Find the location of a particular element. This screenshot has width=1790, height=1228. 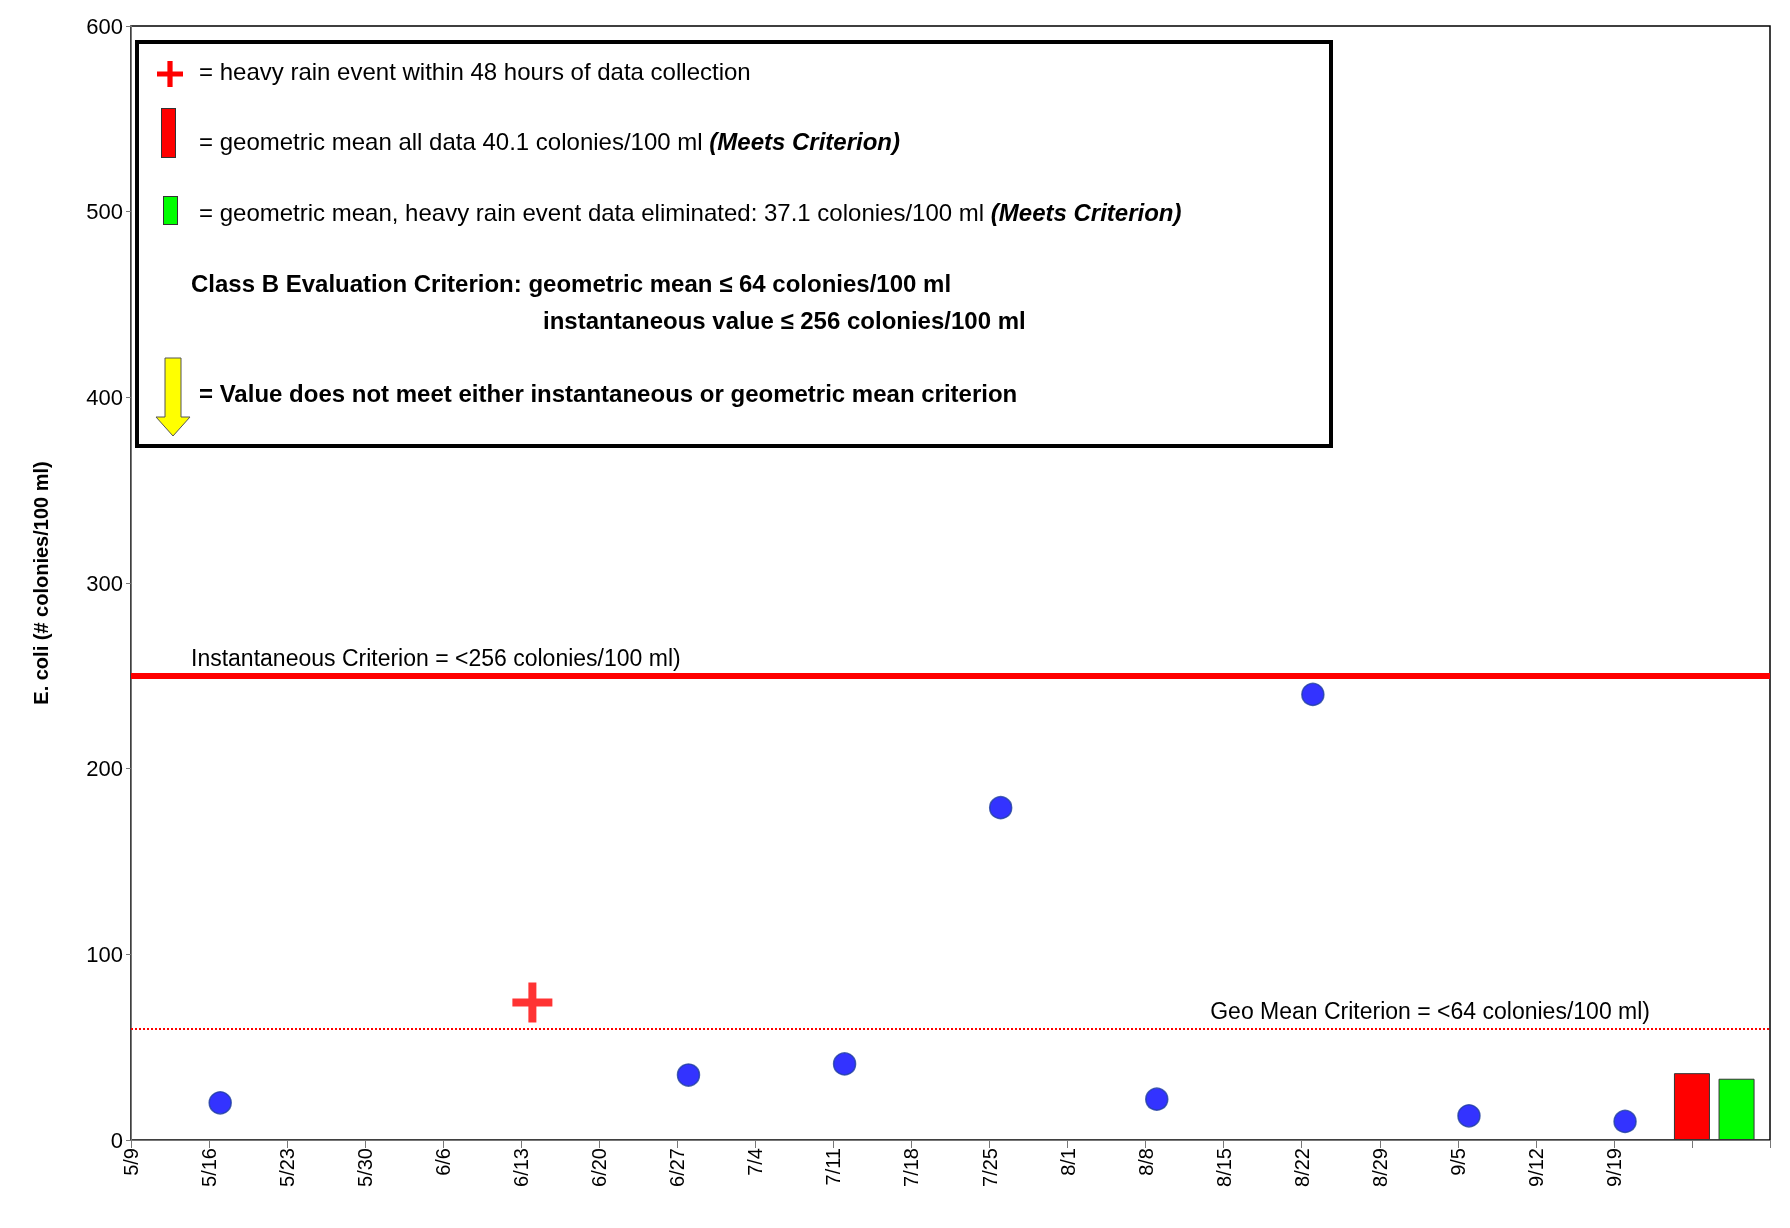

ref-line-label: Geo Mean Criterion = <64 colonies/100 ml) is located at coordinates (1430, 1011).